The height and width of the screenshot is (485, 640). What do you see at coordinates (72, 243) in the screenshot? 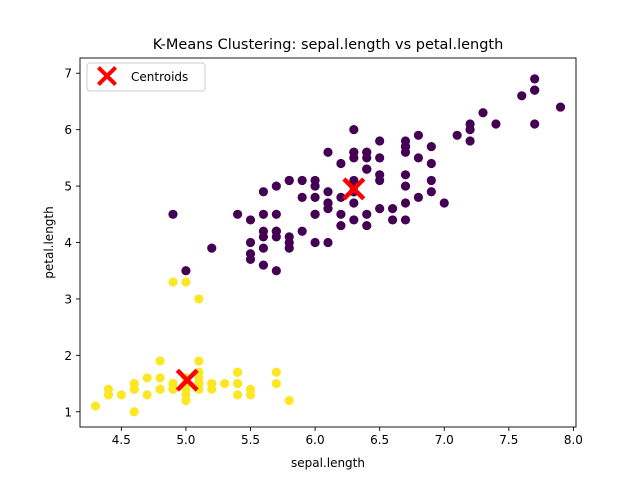
I see `y-axis: 1 2 3 4 5 6 7` at bounding box center [72, 243].